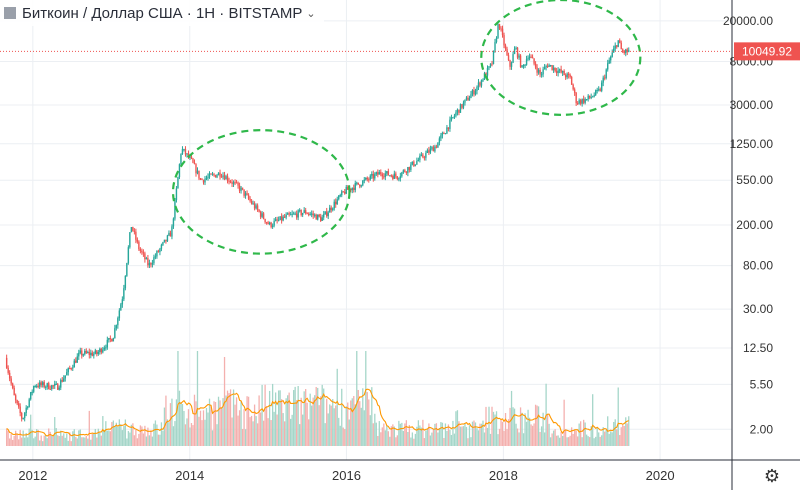 The width and height of the screenshot is (800, 490). I want to click on x-tick-label: 2014, so click(189, 475).